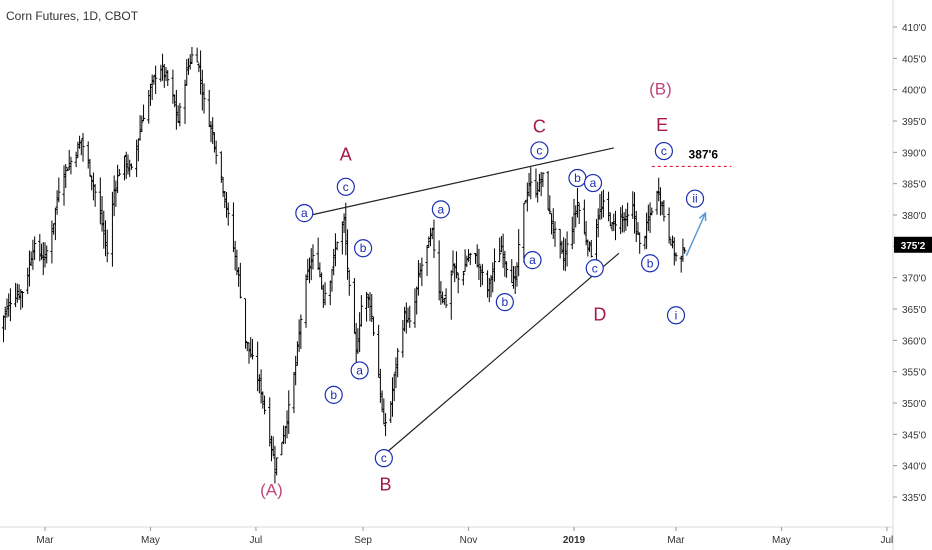 The image size is (932, 550). I want to click on y-tick-label: 345'0, so click(914, 435).